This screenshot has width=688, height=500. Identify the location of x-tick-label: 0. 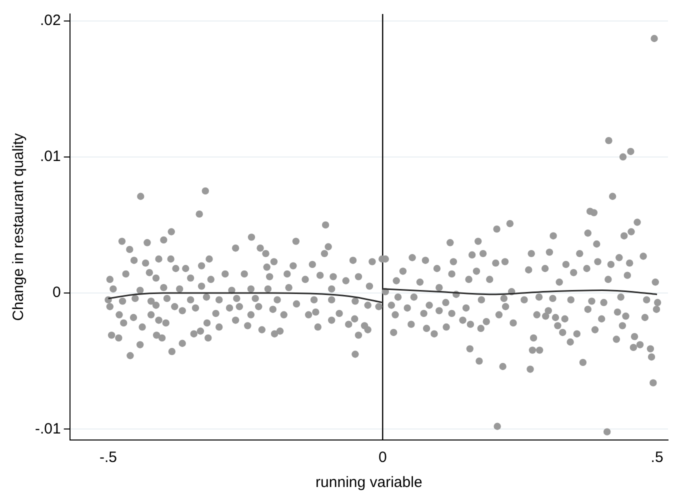
(382, 457).